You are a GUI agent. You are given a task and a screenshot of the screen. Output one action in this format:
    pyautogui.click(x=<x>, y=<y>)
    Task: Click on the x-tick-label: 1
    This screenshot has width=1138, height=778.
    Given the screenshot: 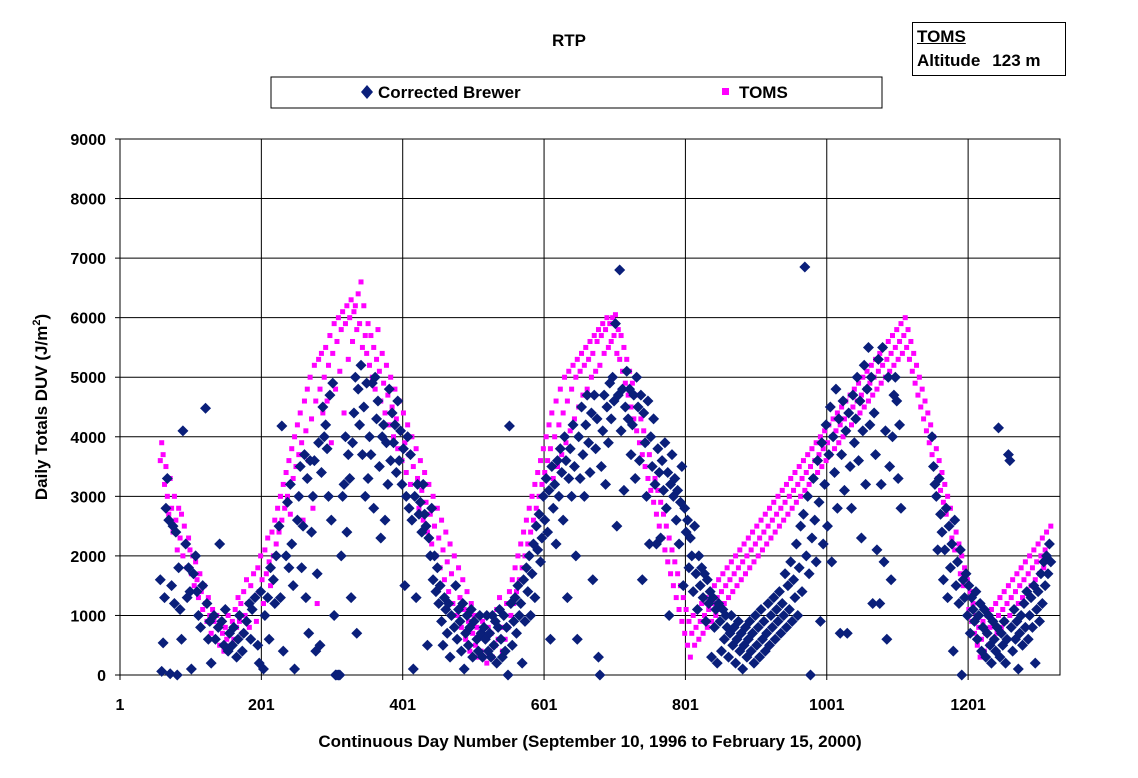 What is the action you would take?
    pyautogui.click(x=120, y=705)
    